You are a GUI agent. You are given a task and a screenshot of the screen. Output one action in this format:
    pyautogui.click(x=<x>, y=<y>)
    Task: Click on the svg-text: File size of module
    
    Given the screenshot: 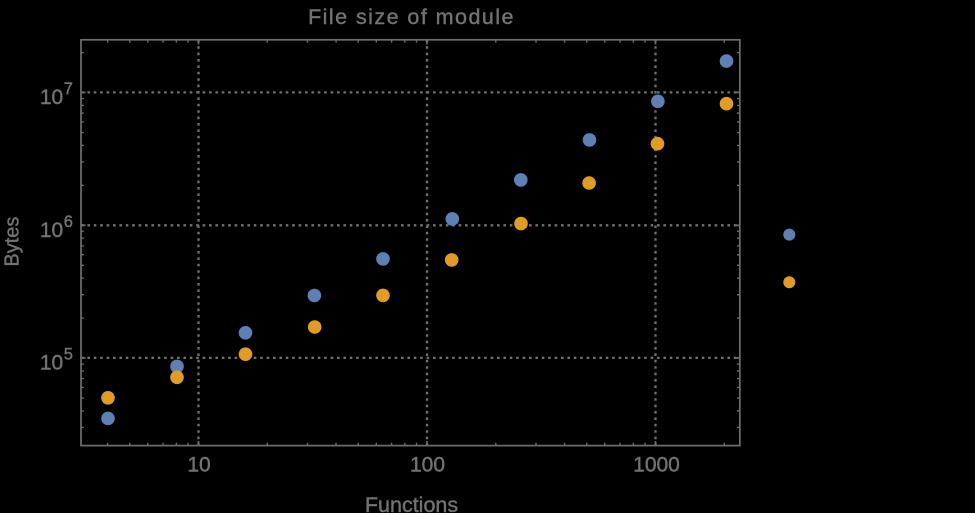 What is the action you would take?
    pyautogui.click(x=411, y=17)
    